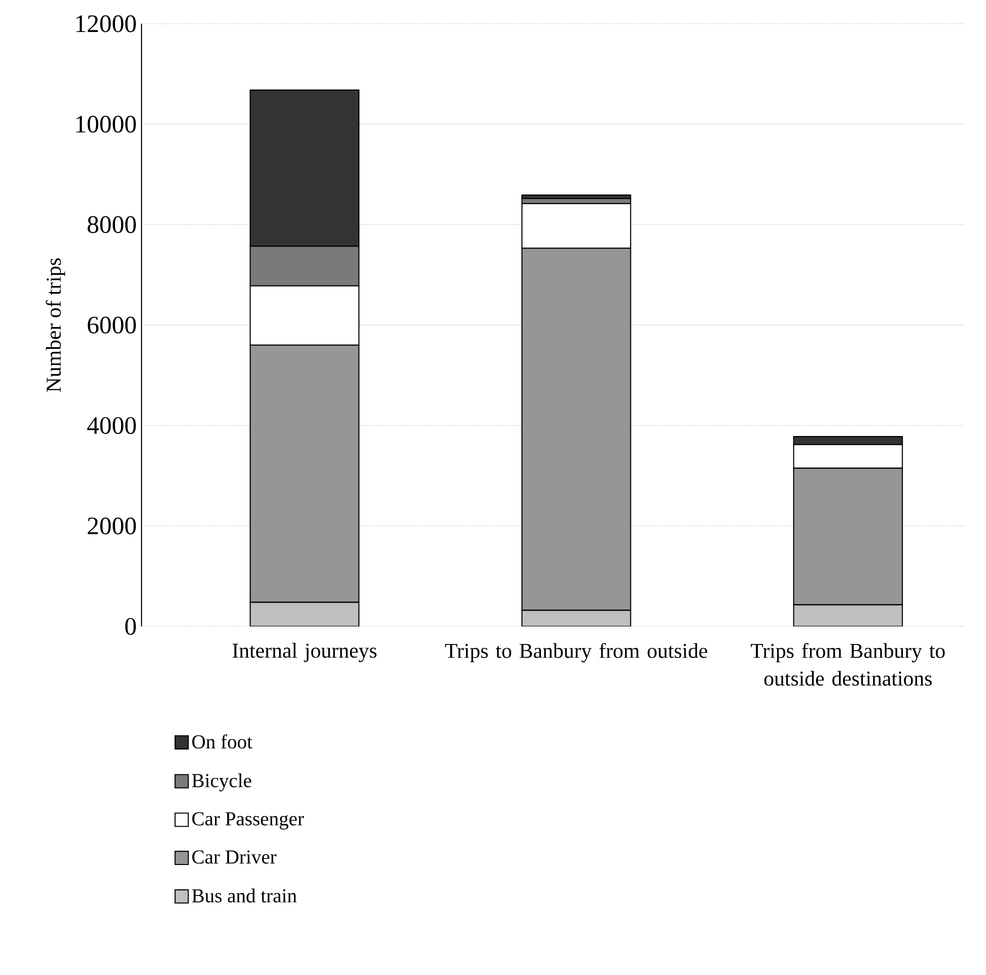 This screenshot has width=986, height=975. What do you see at coordinates (248, 821) in the screenshot?
I see `legend-label: Car Passenger` at bounding box center [248, 821].